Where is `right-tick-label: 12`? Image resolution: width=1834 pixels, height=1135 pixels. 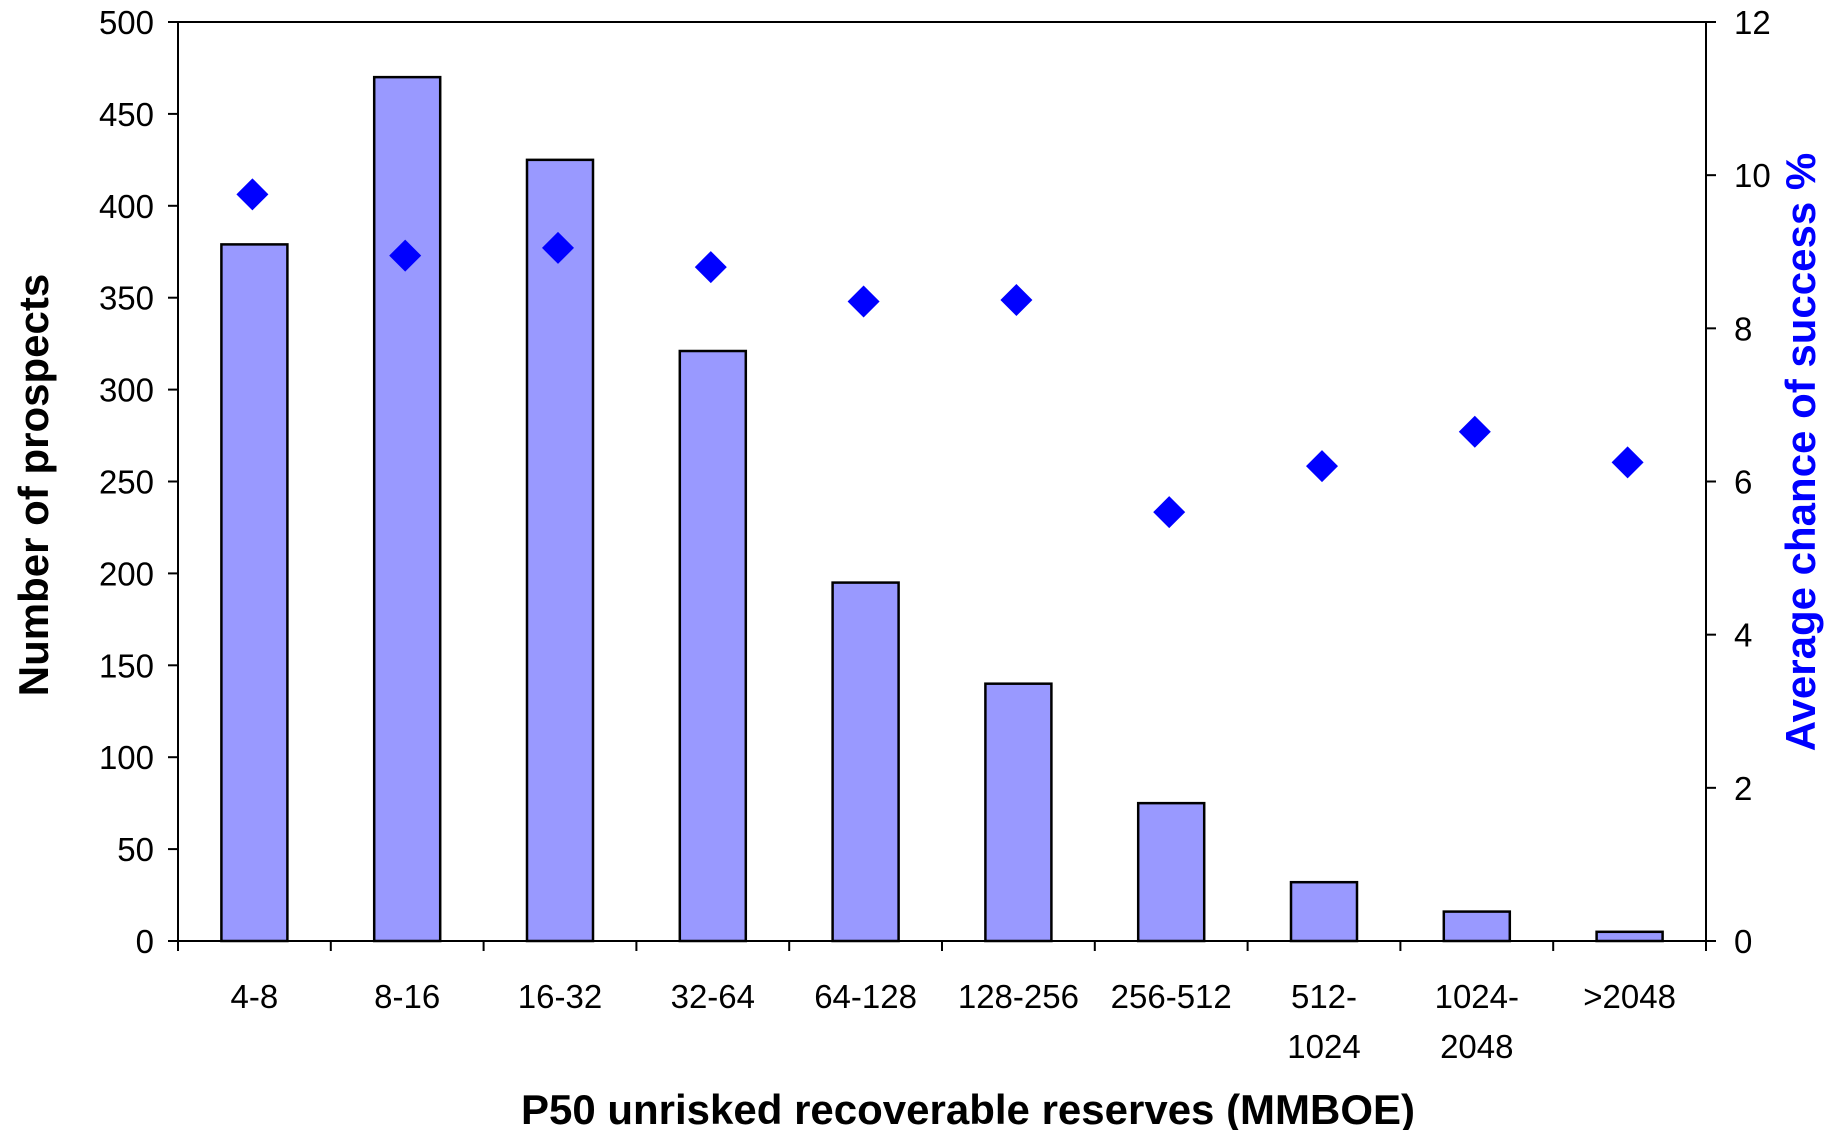 right-tick-label: 12 is located at coordinates (1752, 22).